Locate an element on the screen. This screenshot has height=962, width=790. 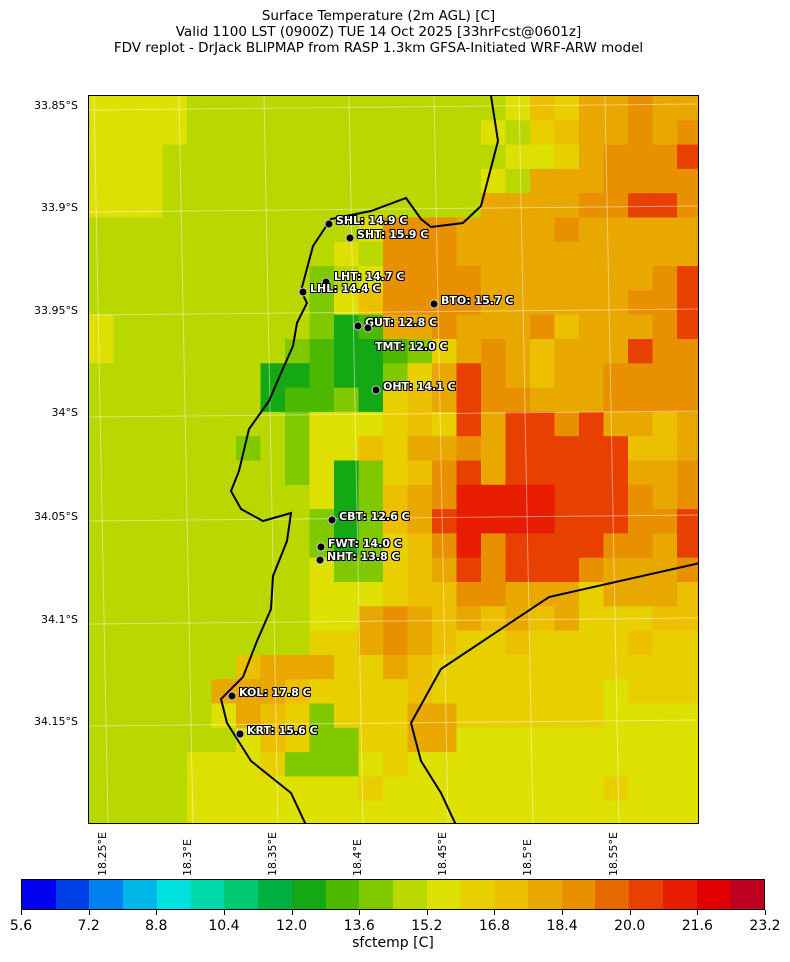
station-label: SHL: 14.9 C is located at coordinates (372, 220).